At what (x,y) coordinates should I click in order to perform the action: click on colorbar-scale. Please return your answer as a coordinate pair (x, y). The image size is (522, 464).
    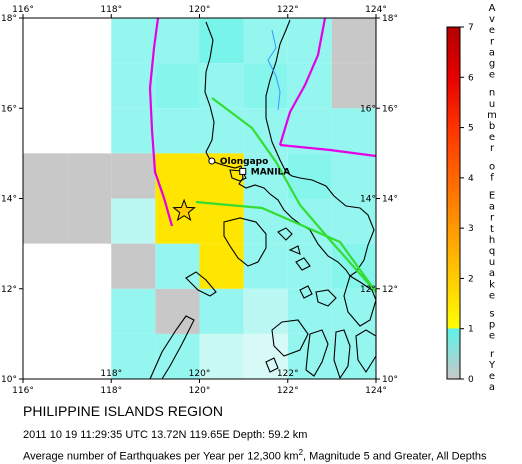
    Looking at the image, I should click on (453, 203).